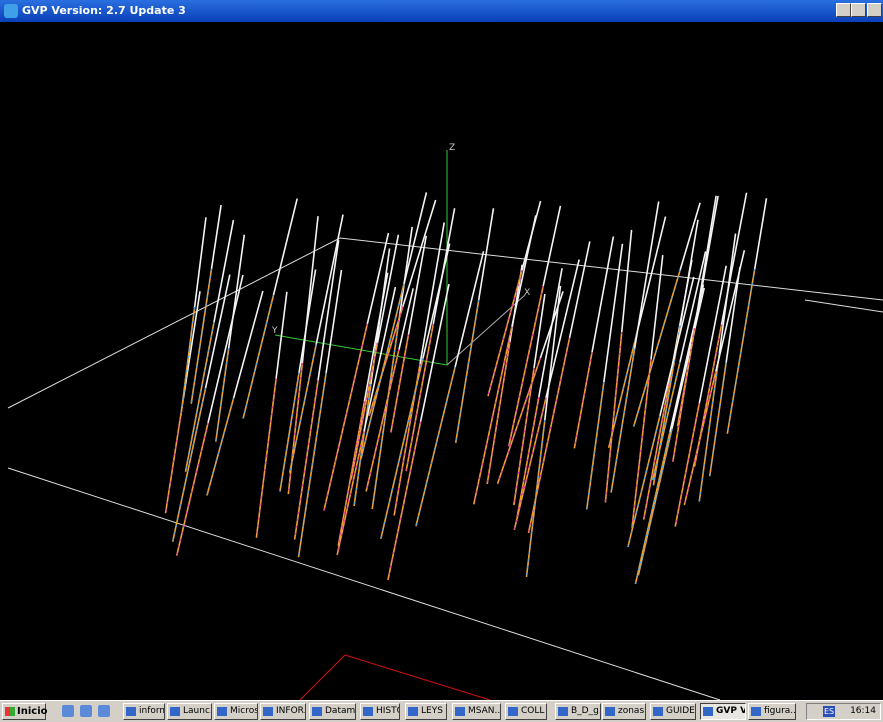 The width and height of the screenshot is (883, 722). What do you see at coordinates (426, 711) in the screenshot?
I see `taskbar-button: LEYS` at bounding box center [426, 711].